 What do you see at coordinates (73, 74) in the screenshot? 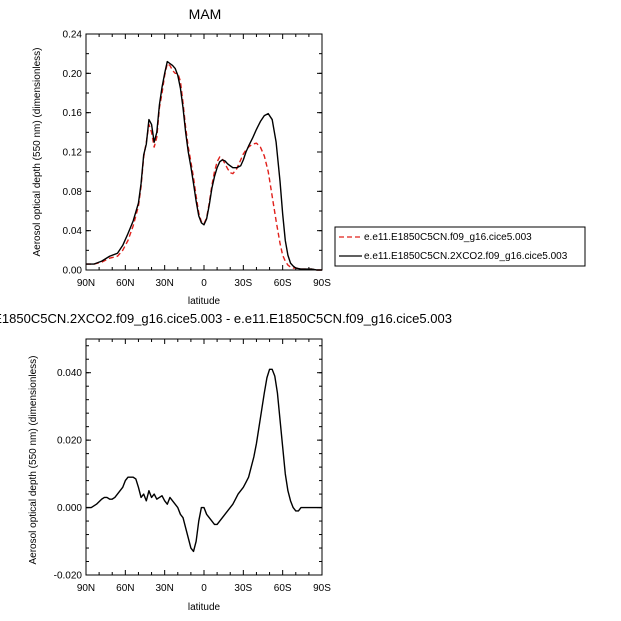
I see `y-tick-label: 0.20` at bounding box center [73, 74].